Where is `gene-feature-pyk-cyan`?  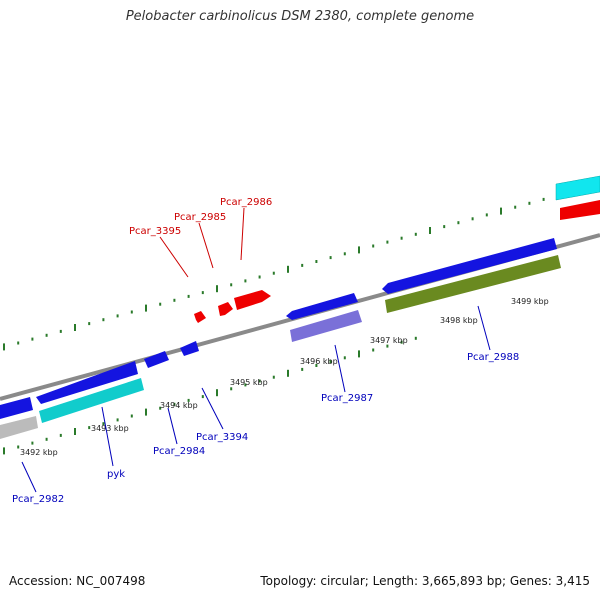 gene-feature-pyk-cyan is located at coordinates (91, 400).